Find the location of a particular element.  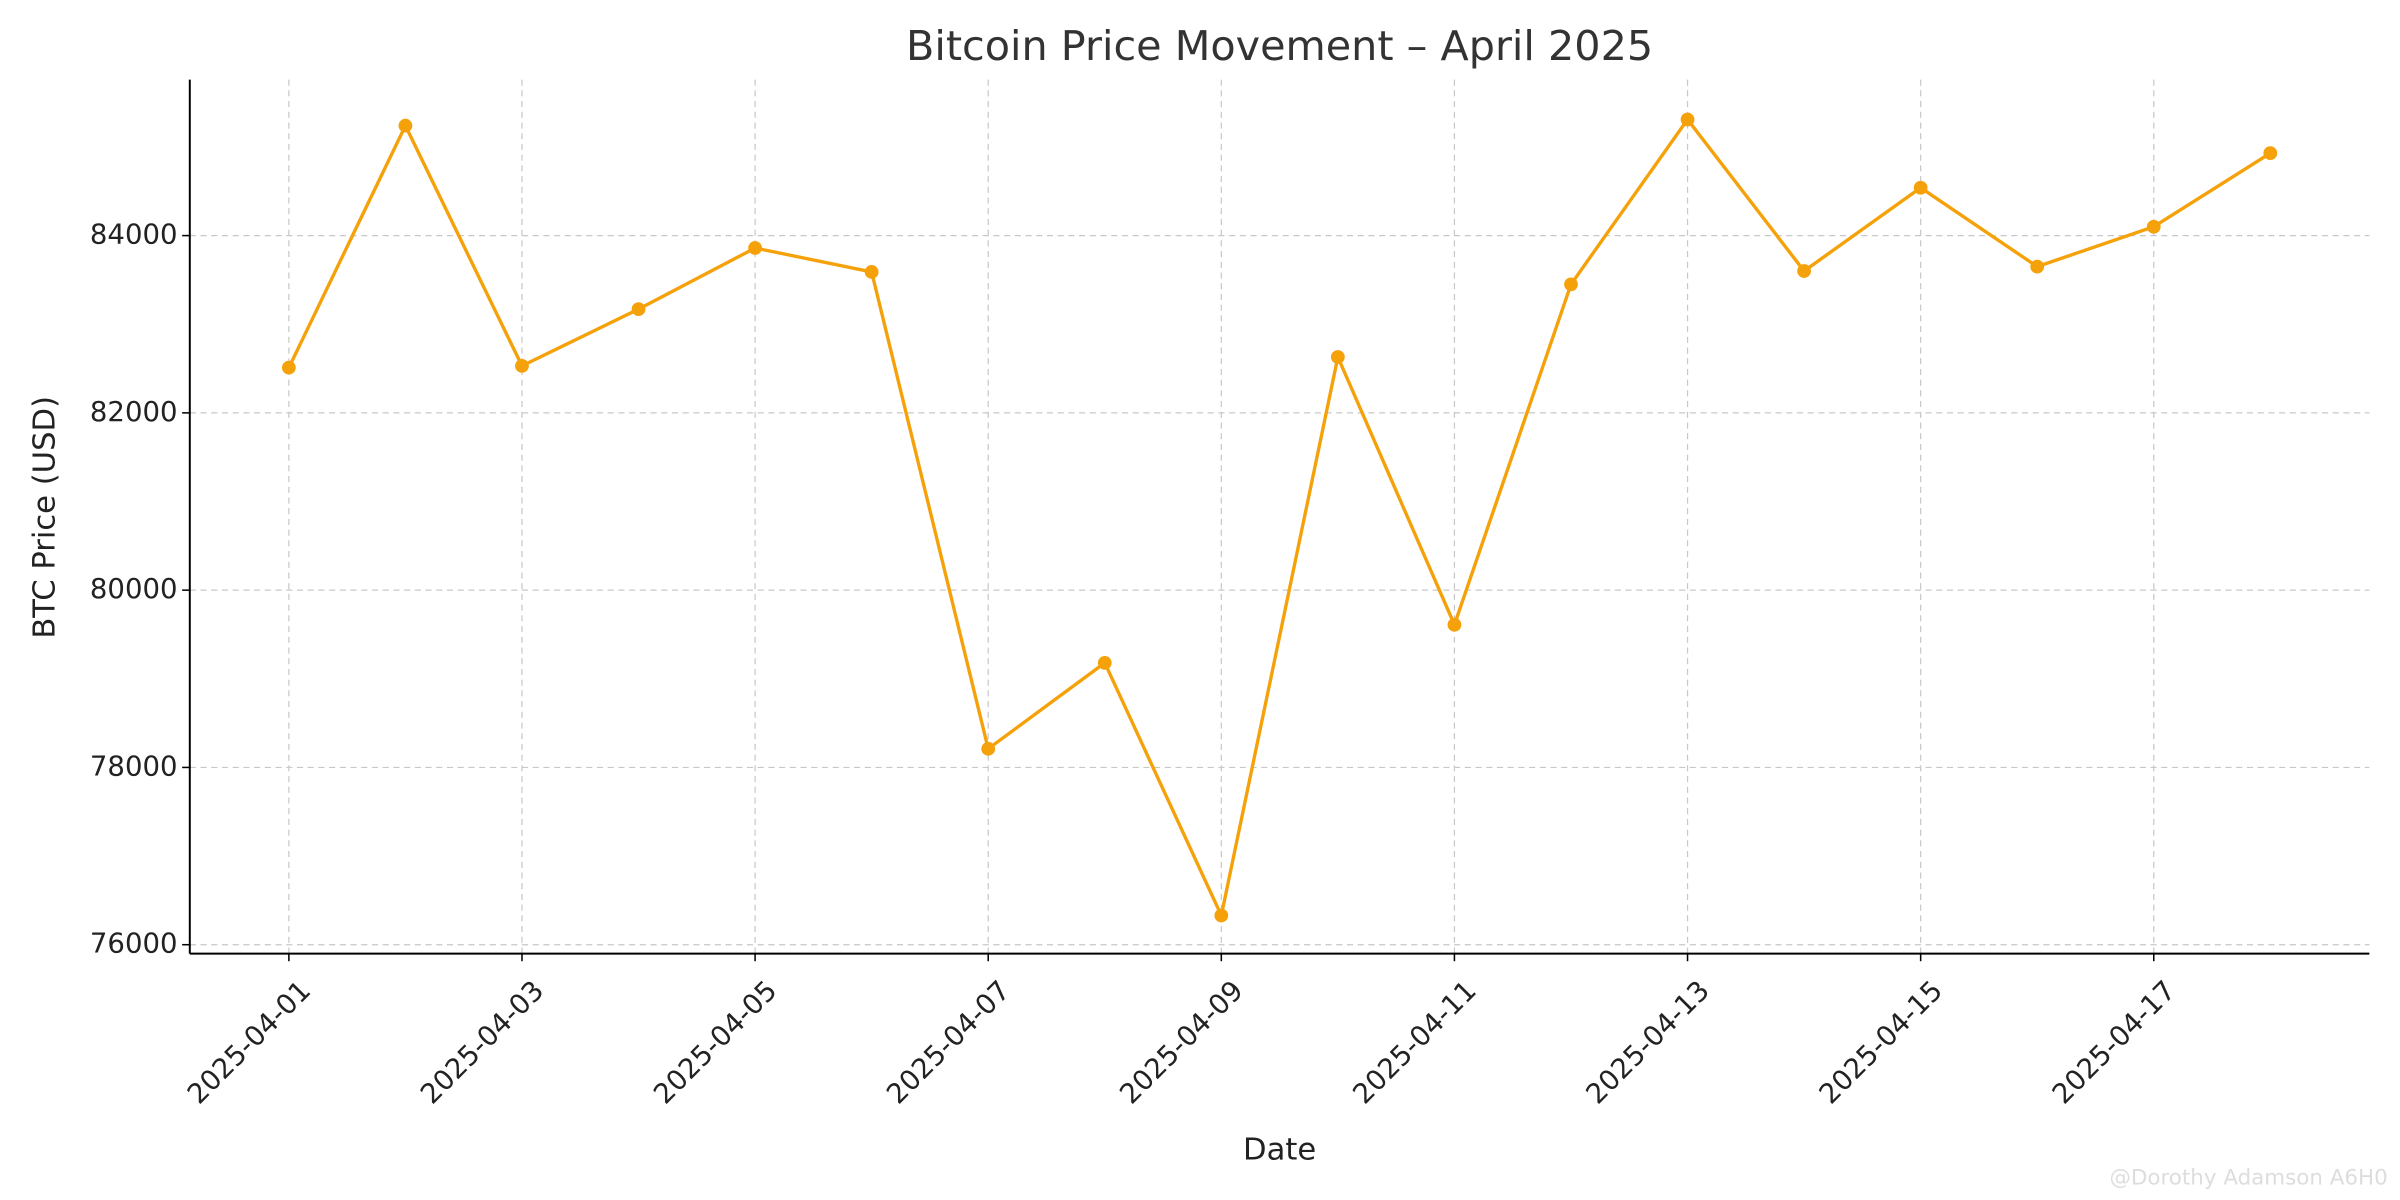

y-tick-label: 76000 is located at coordinates (134, 944).